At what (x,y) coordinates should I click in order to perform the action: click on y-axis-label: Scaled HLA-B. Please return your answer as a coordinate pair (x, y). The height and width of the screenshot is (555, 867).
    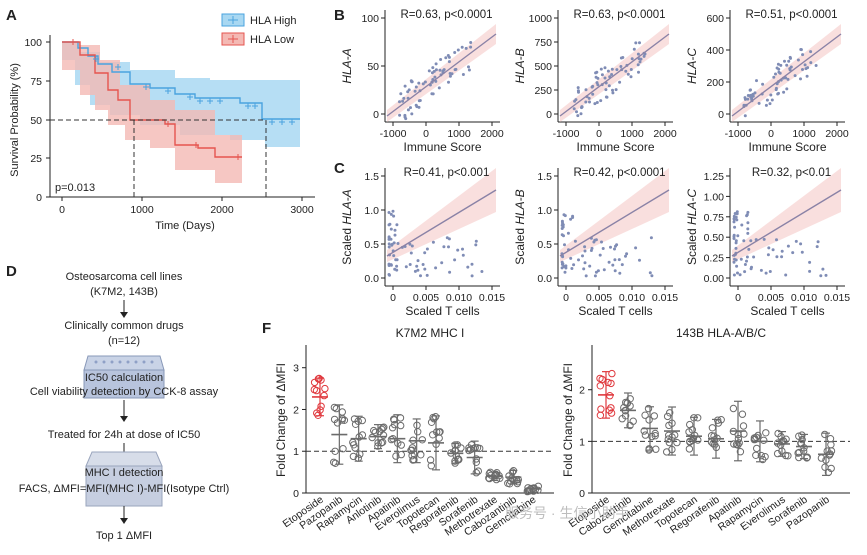
    Looking at the image, I should click on (520, 226).